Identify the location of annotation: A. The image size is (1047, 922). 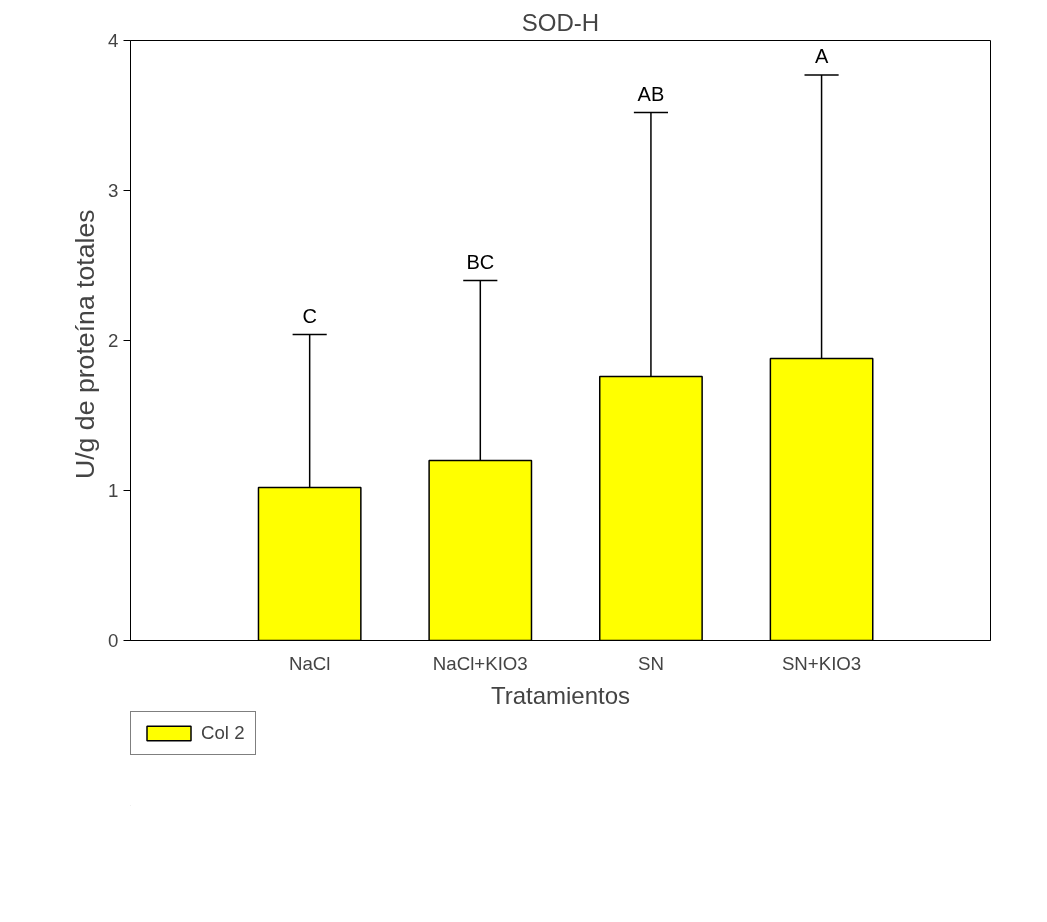
(821, 56).